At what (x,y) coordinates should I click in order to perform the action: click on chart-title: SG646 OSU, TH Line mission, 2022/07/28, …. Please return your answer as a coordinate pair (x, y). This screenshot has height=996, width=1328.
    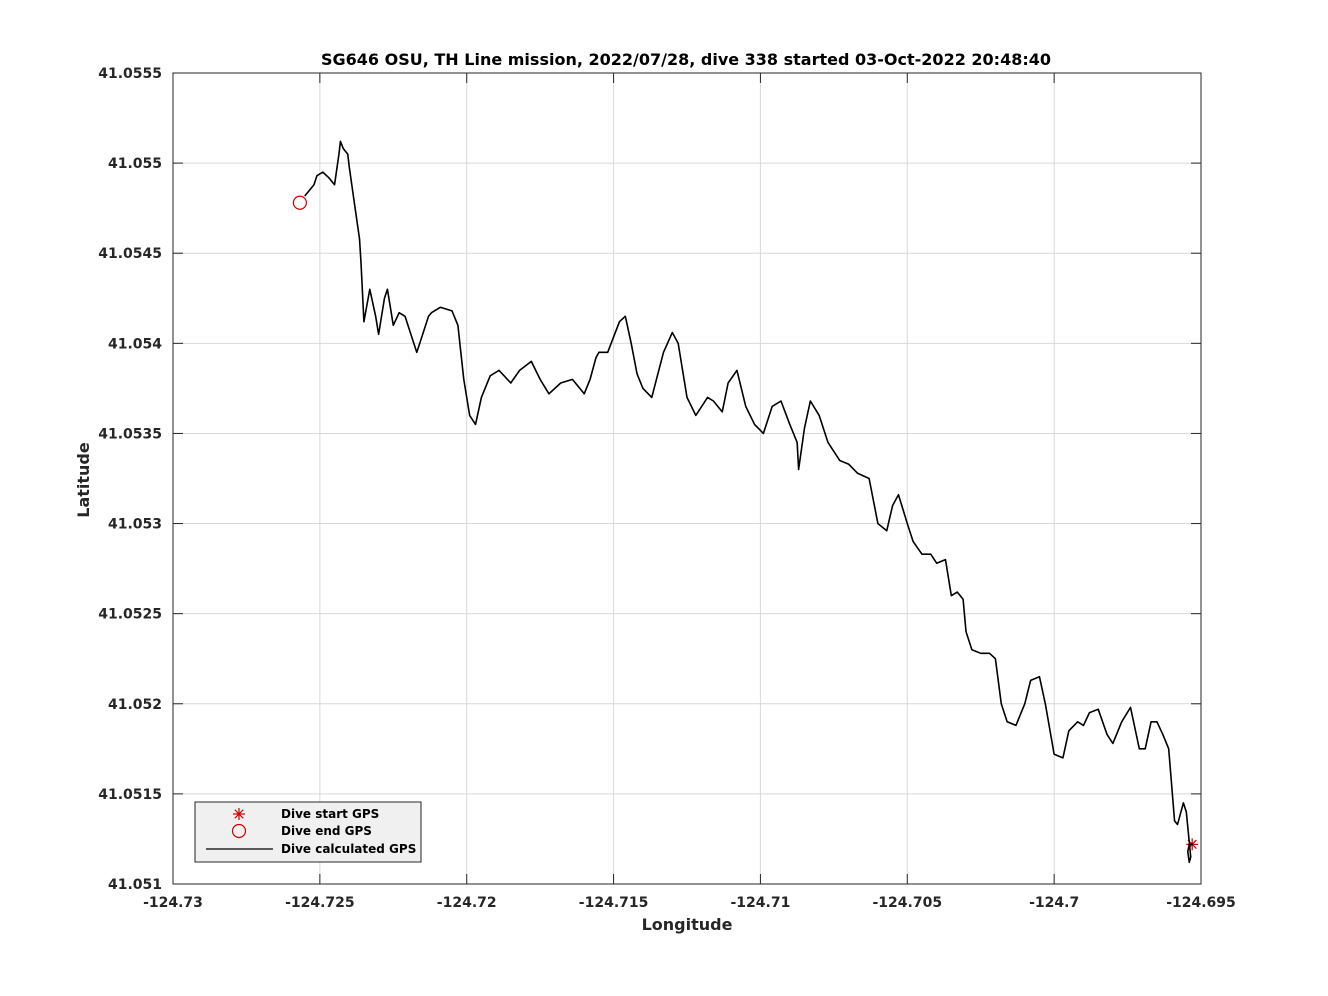
    Looking at the image, I should click on (686, 59).